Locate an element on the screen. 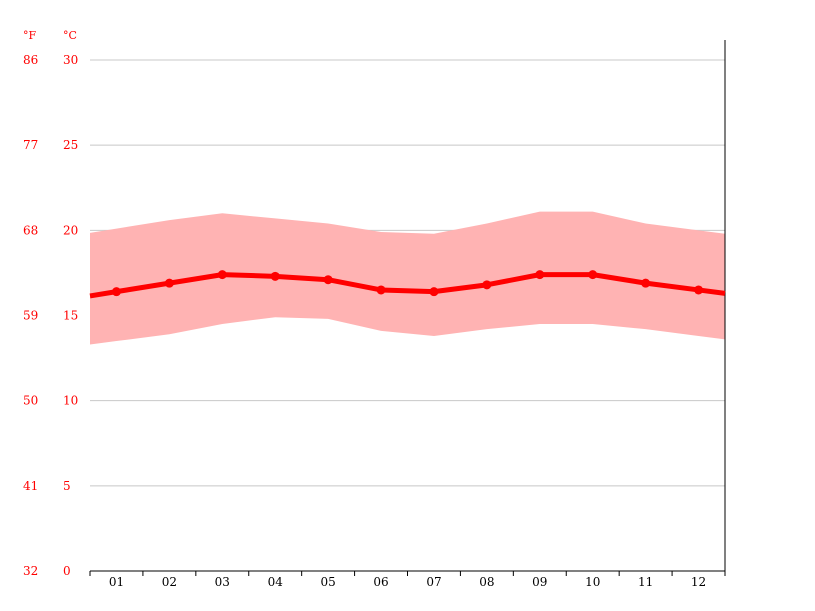 This screenshot has width=815, height=611. x-tick-label: 12 is located at coordinates (698, 582).